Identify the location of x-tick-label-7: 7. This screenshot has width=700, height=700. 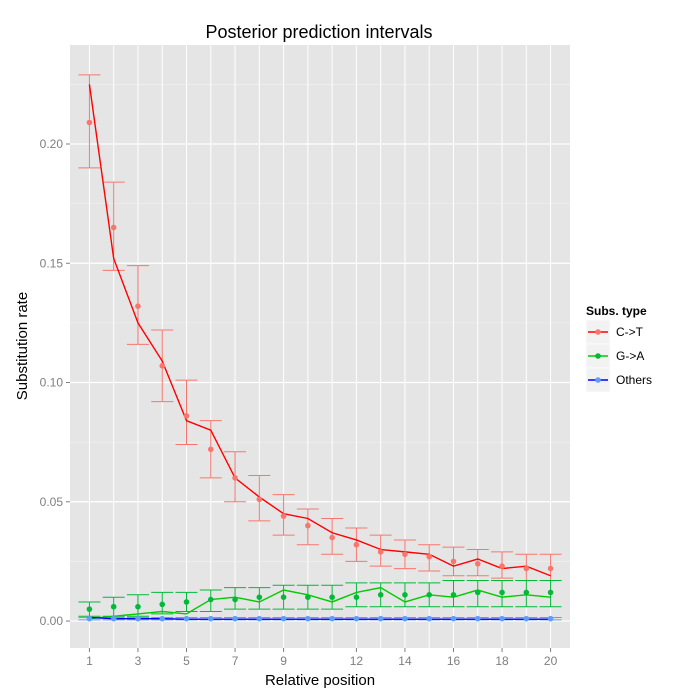
(235, 661).